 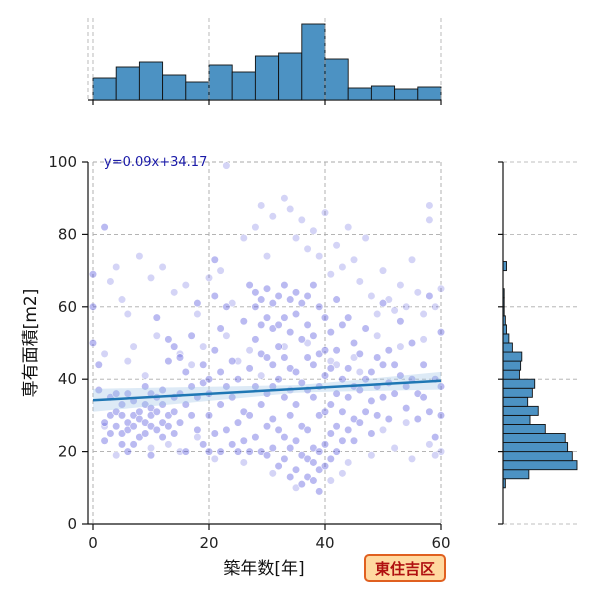 I want to click on x-tick-label: 60, so click(x=440, y=543).